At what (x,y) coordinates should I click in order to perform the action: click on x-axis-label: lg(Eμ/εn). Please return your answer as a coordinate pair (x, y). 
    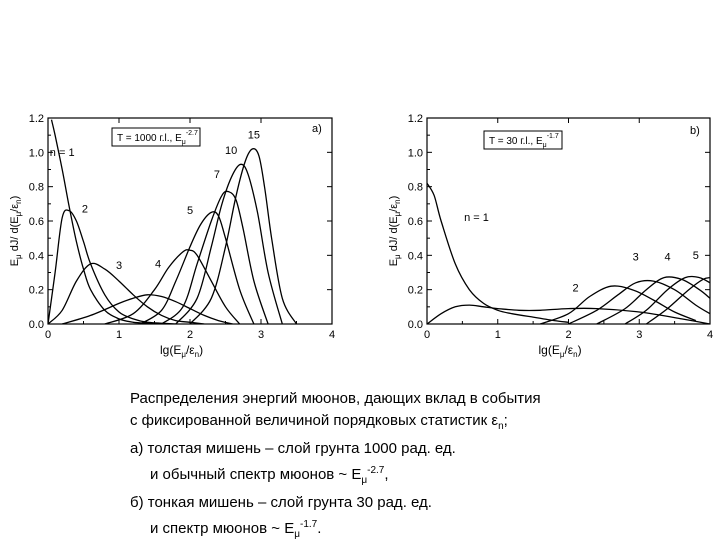
    Looking at the image, I should click on (560, 351).